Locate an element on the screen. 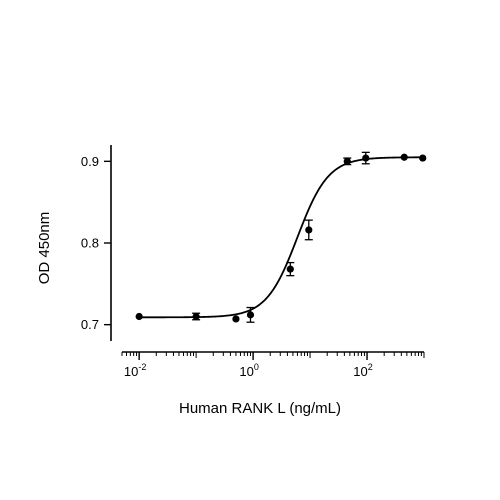 The image size is (500, 500). y-tick-label-0: 0.7 is located at coordinates (90, 324).